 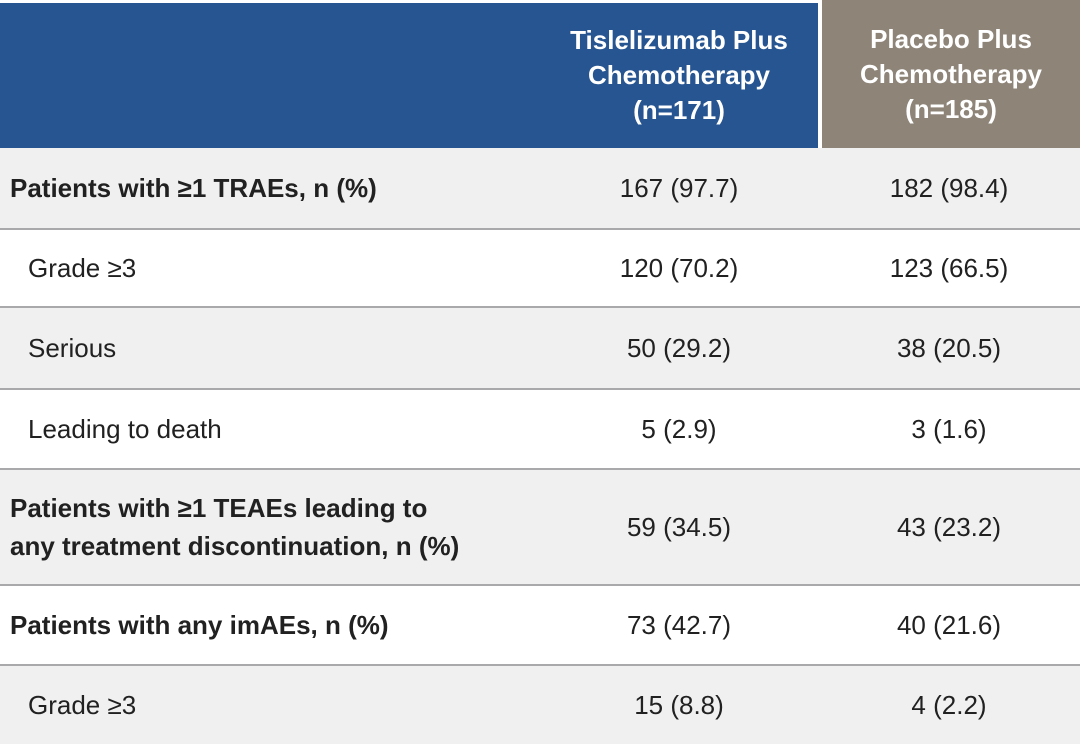 I want to click on tislelizumab-value: 5 (2.9), so click(x=679, y=428).